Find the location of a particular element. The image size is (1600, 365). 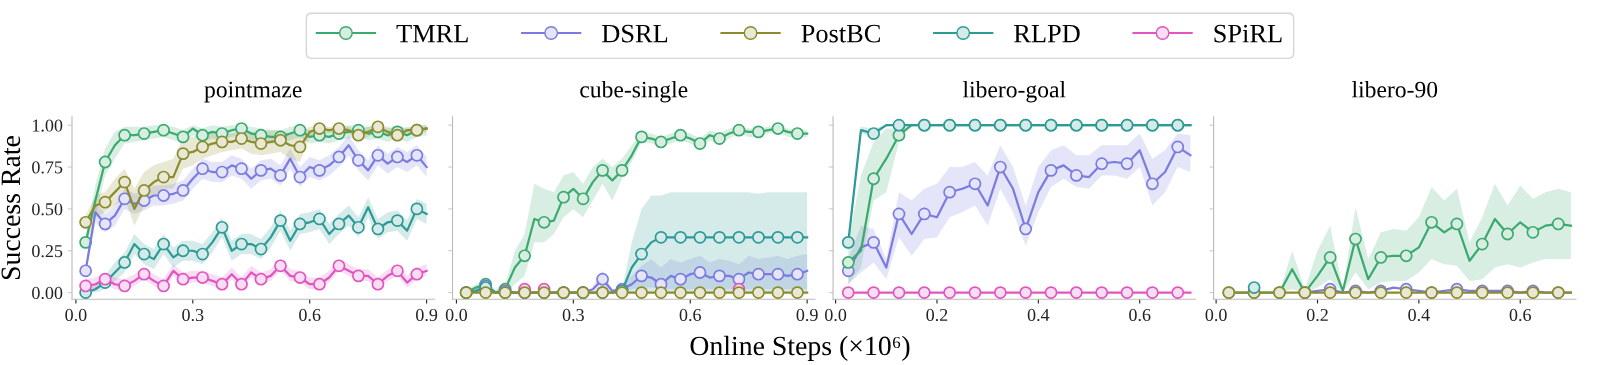

y-axis-title: Success Rate is located at coordinates (11, 208).